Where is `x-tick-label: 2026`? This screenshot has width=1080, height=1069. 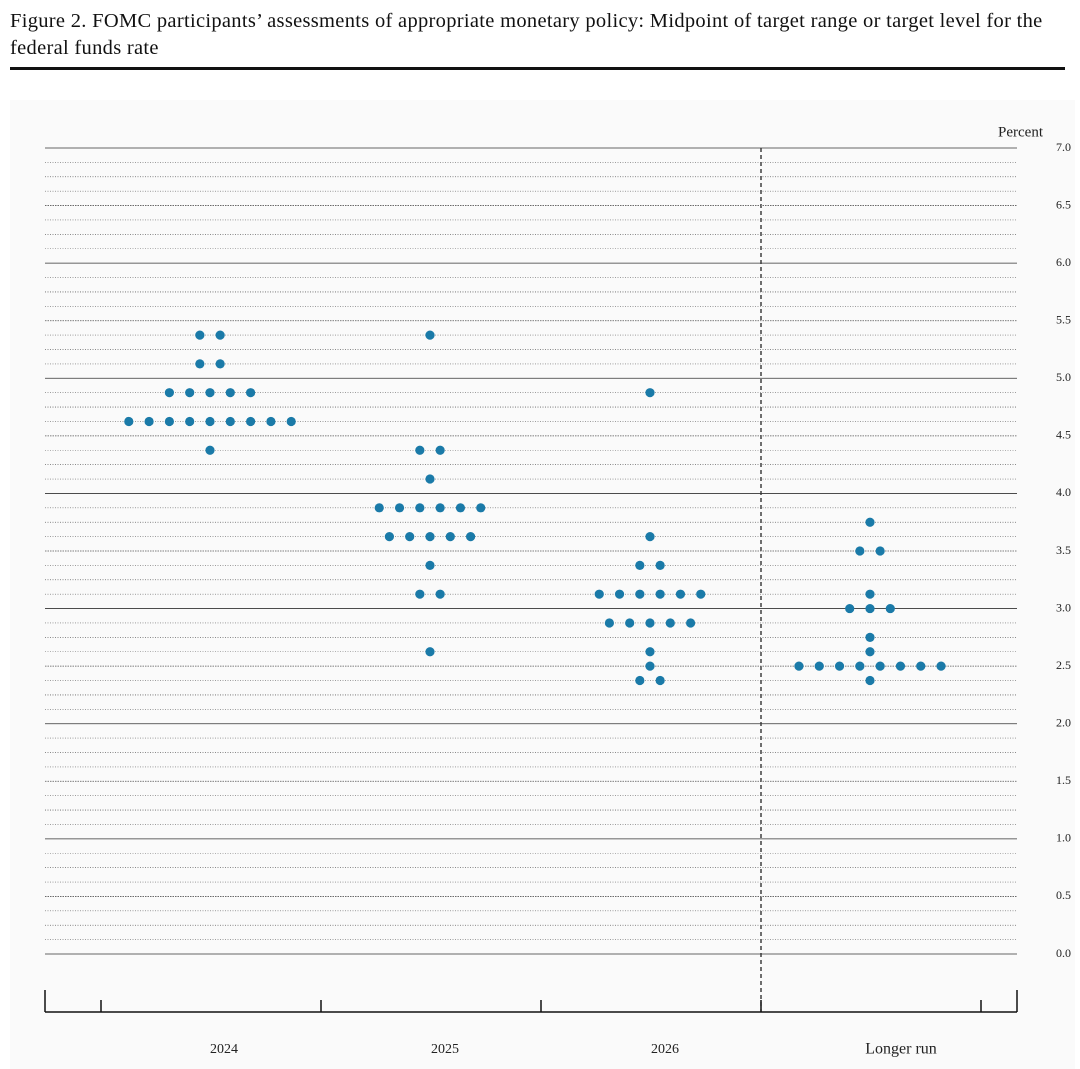 x-tick-label: 2026 is located at coordinates (665, 1049).